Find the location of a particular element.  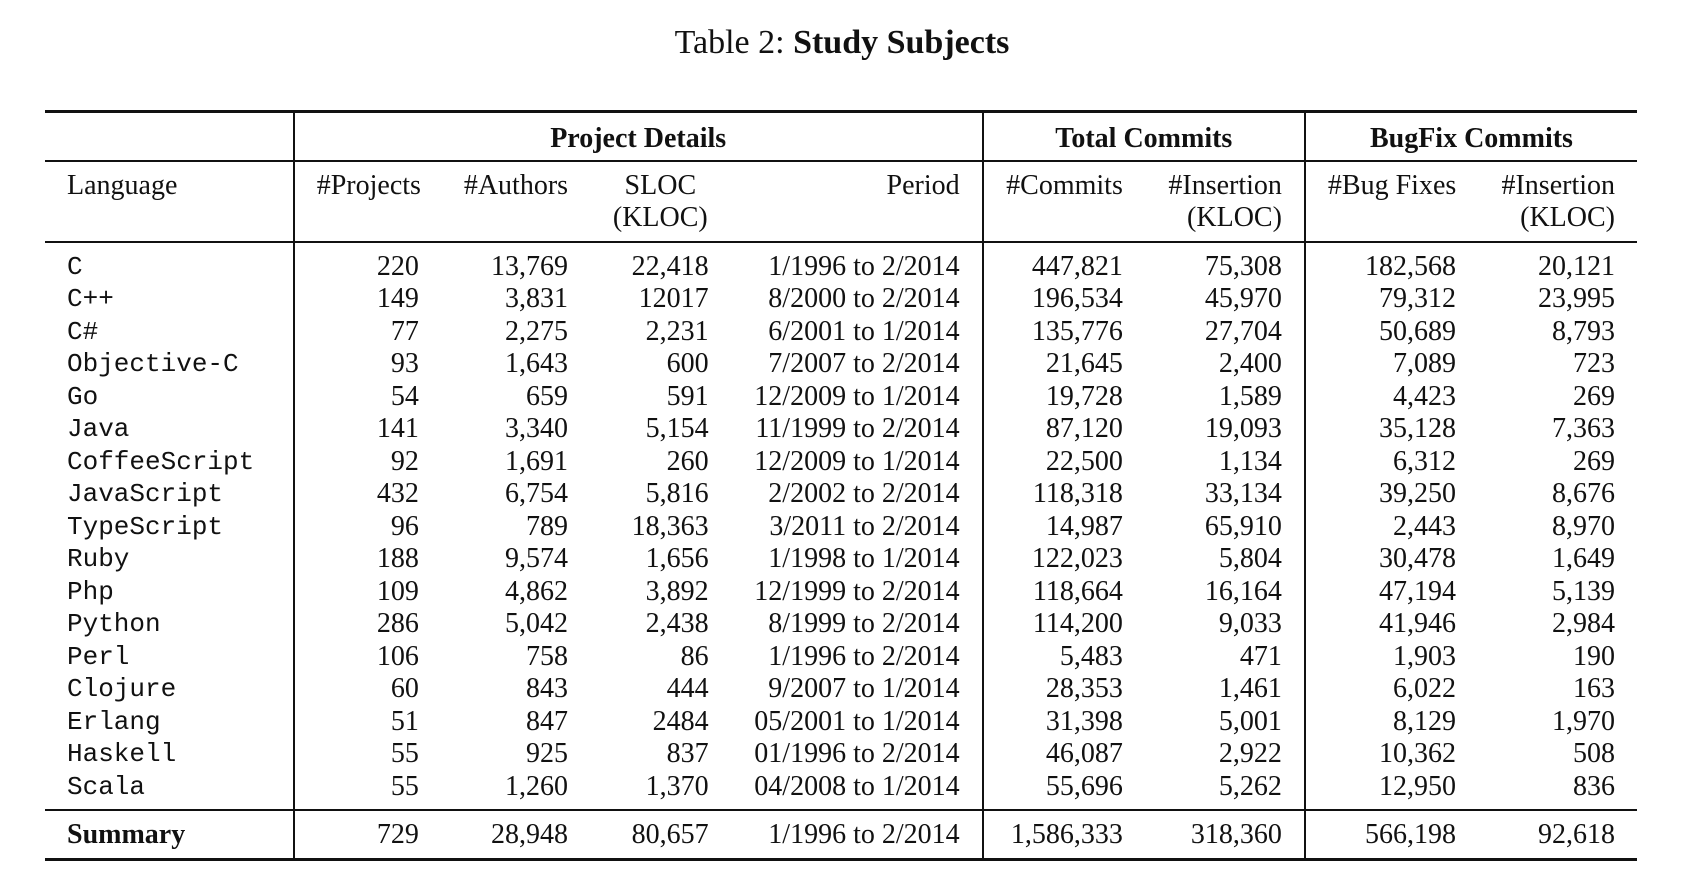

summary-commits: 1,586,333 is located at coordinates (1066, 834).